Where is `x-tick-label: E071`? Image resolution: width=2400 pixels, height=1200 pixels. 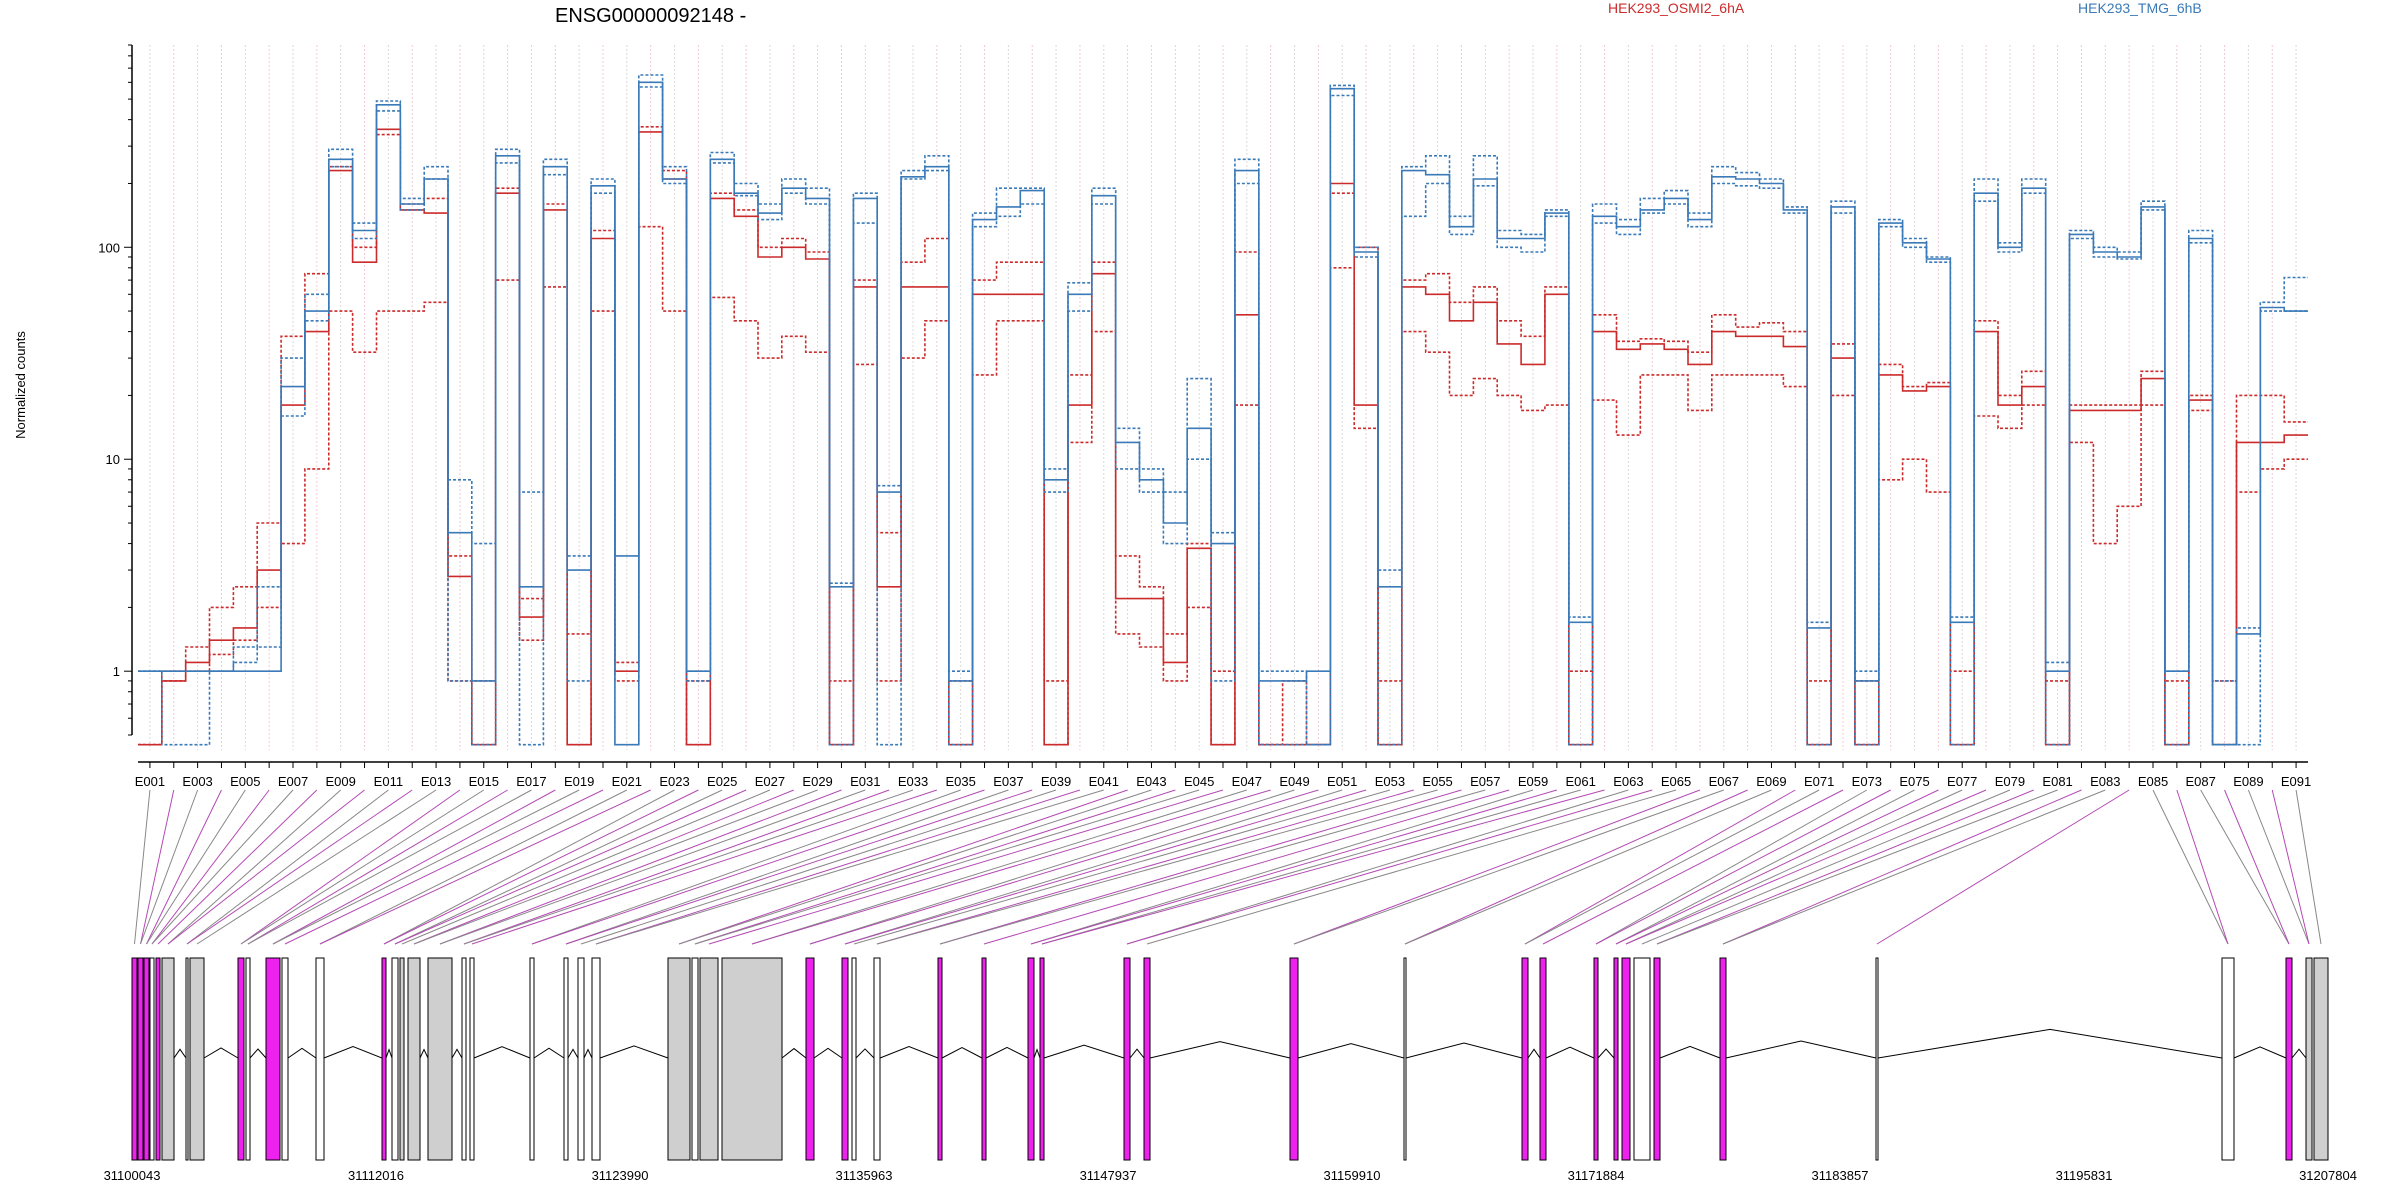 x-tick-label: E071 is located at coordinates (1819, 781).